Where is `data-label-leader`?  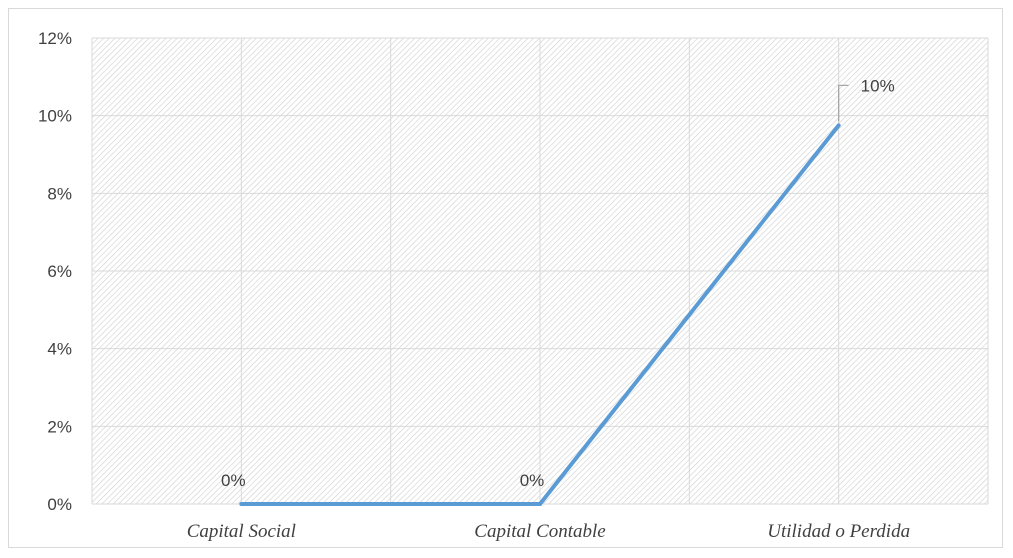
data-label-leader is located at coordinates (843, 103).